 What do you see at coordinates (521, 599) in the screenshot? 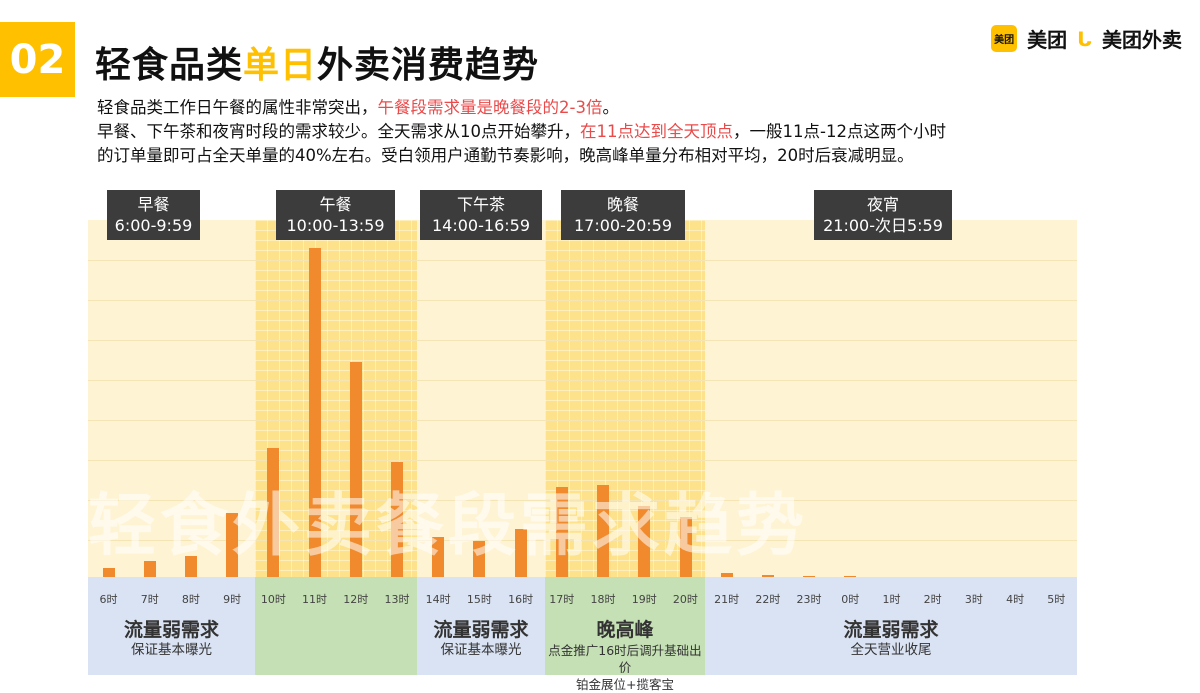
I see `x-tick-label: 16时` at bounding box center [521, 599].